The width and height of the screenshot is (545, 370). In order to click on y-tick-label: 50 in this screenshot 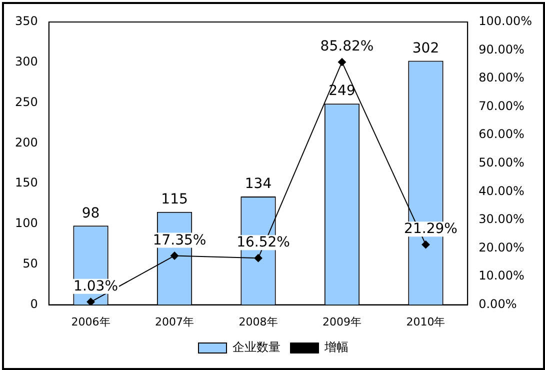, I will do `click(30, 263)`.